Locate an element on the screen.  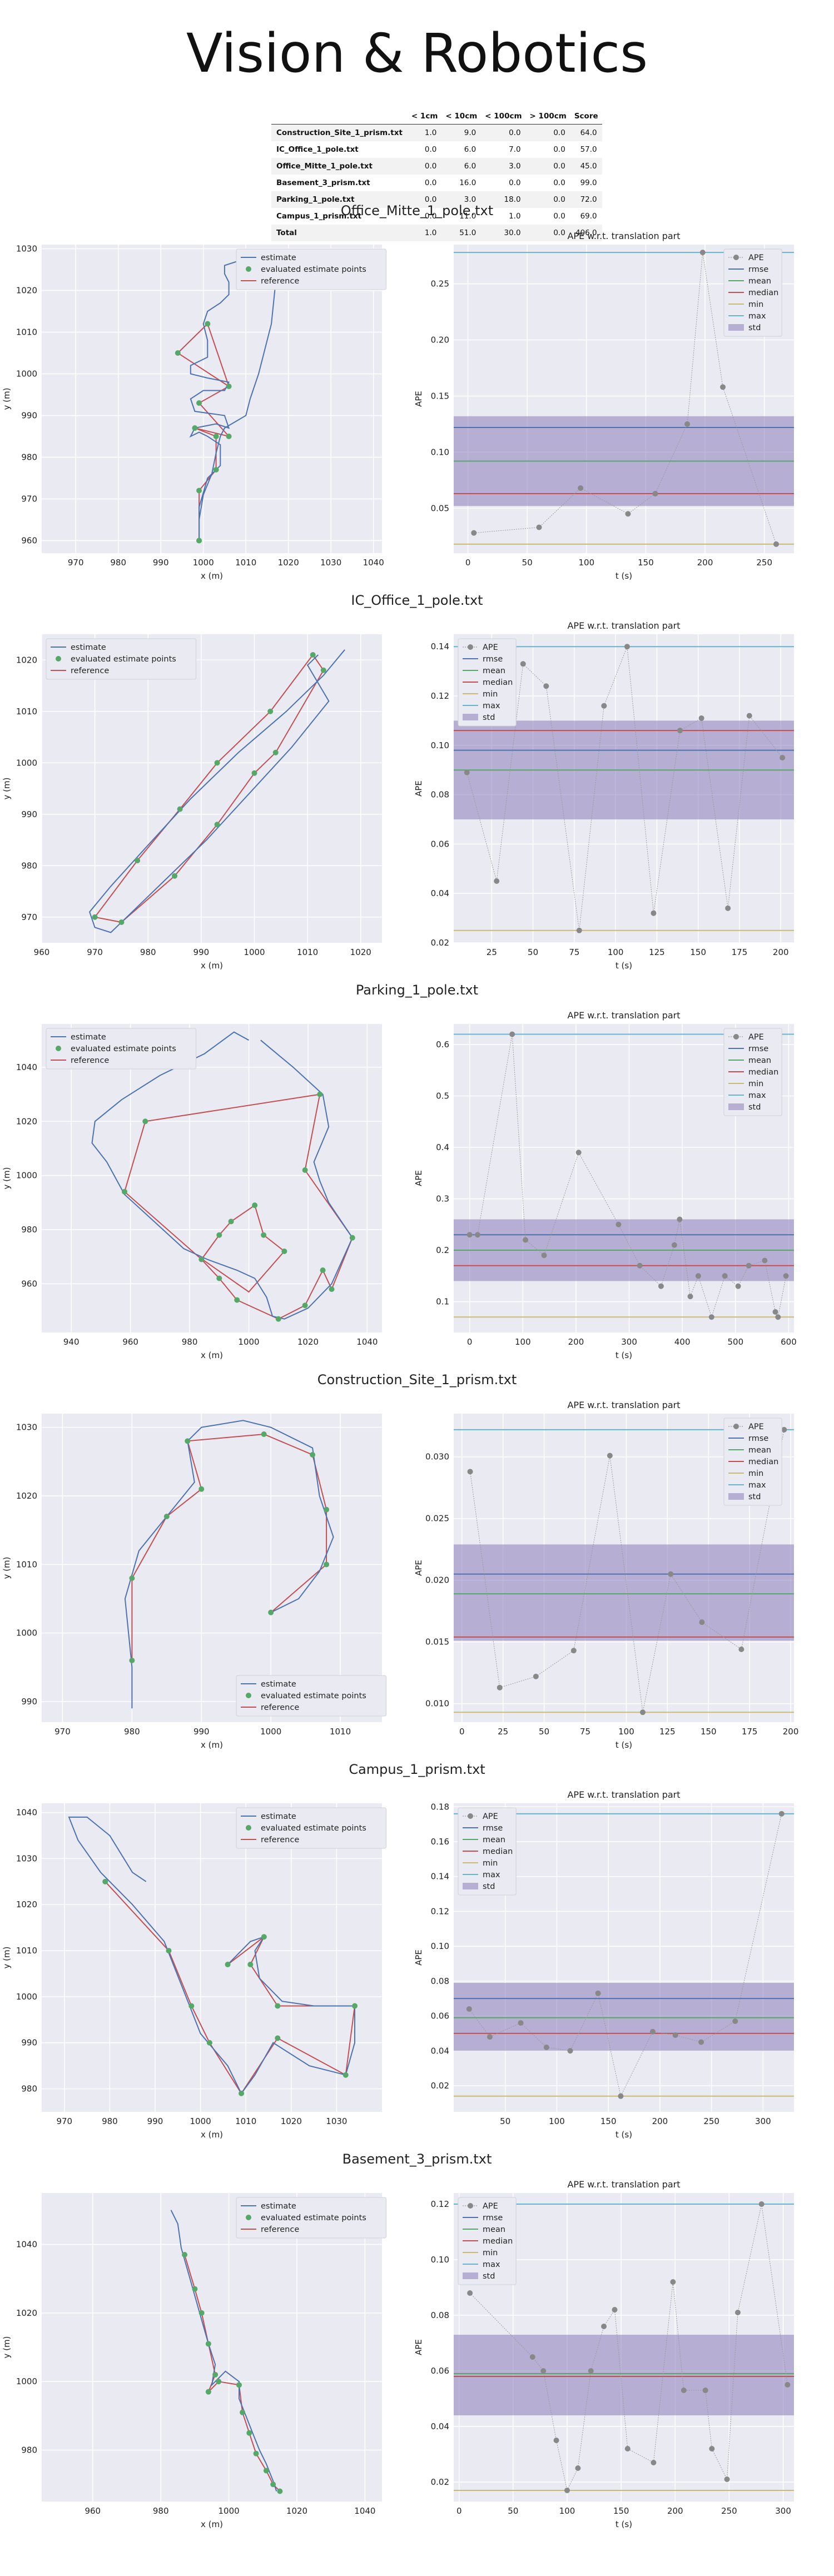
x-tick-label: 970 is located at coordinates (95, 952).